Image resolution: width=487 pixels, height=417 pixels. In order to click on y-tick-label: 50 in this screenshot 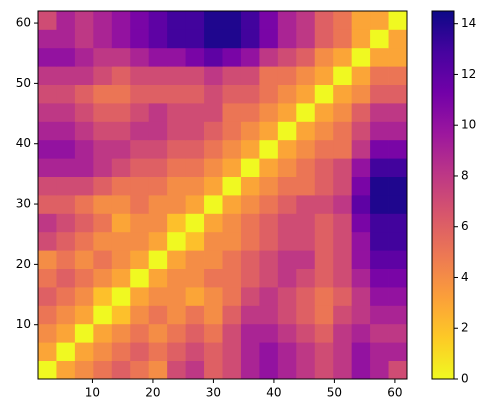, I will do `click(23, 83)`.